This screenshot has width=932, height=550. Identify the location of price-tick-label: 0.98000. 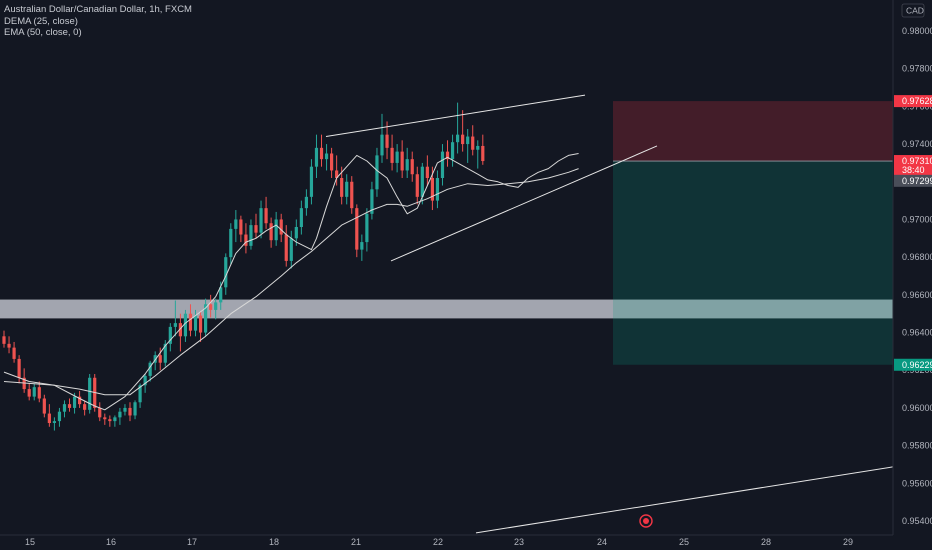
(917, 31).